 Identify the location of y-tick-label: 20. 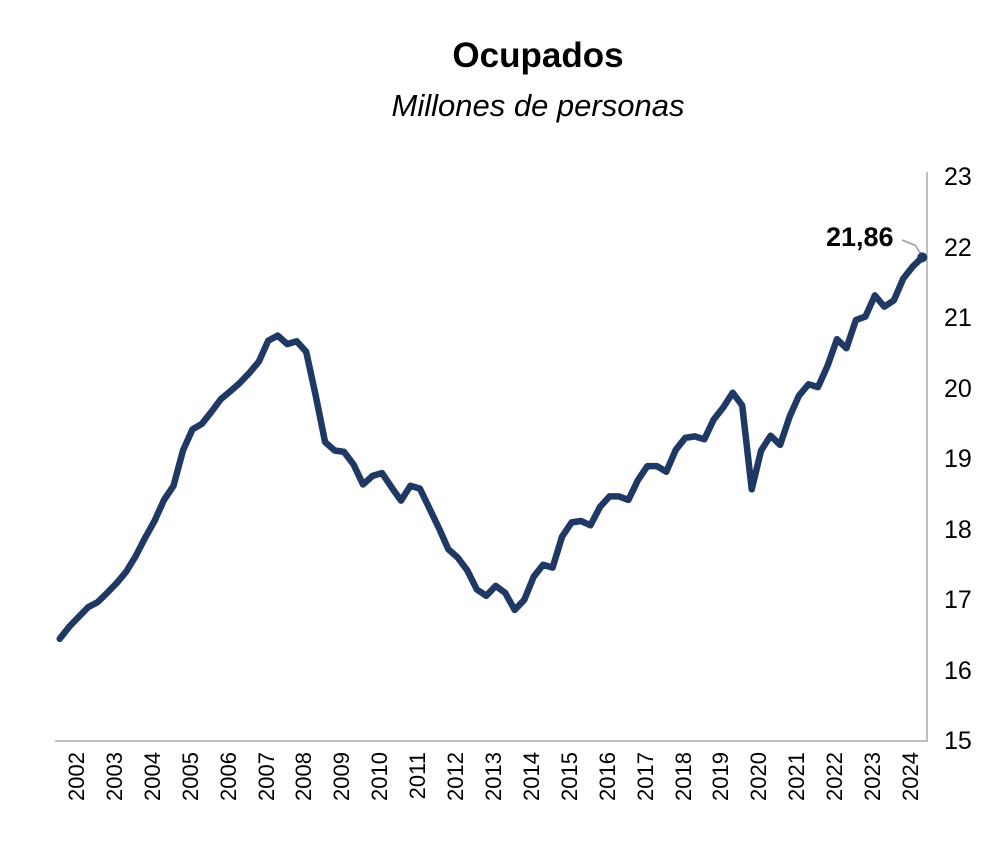
(958, 388).